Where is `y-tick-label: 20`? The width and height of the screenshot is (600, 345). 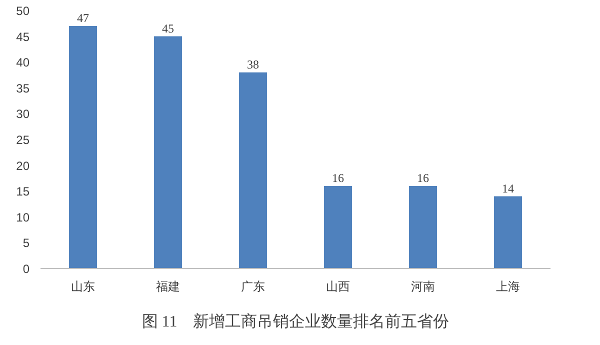 y-tick-label: 20 is located at coordinates (23, 165).